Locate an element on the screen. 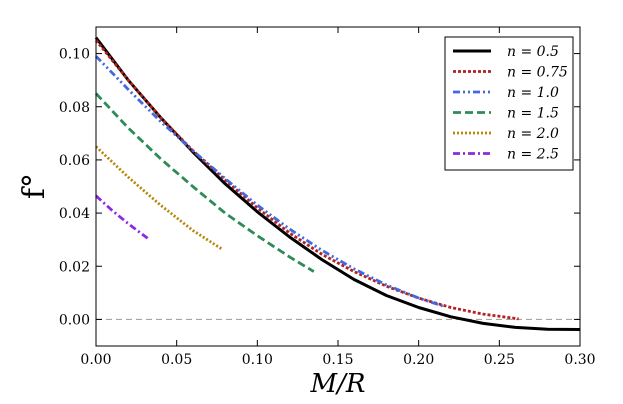  legend-label-4: n = 2.0 is located at coordinates (533, 134).